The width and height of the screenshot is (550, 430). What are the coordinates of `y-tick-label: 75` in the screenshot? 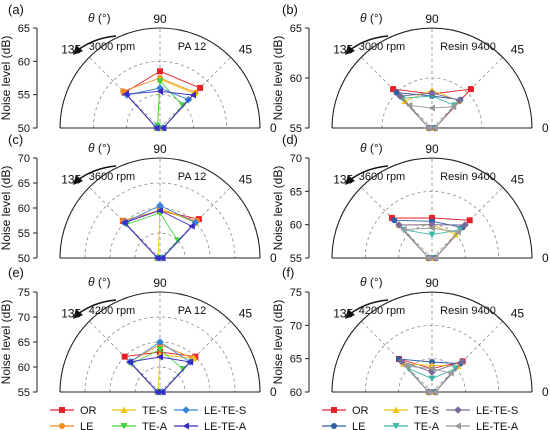 It's located at (296, 293).